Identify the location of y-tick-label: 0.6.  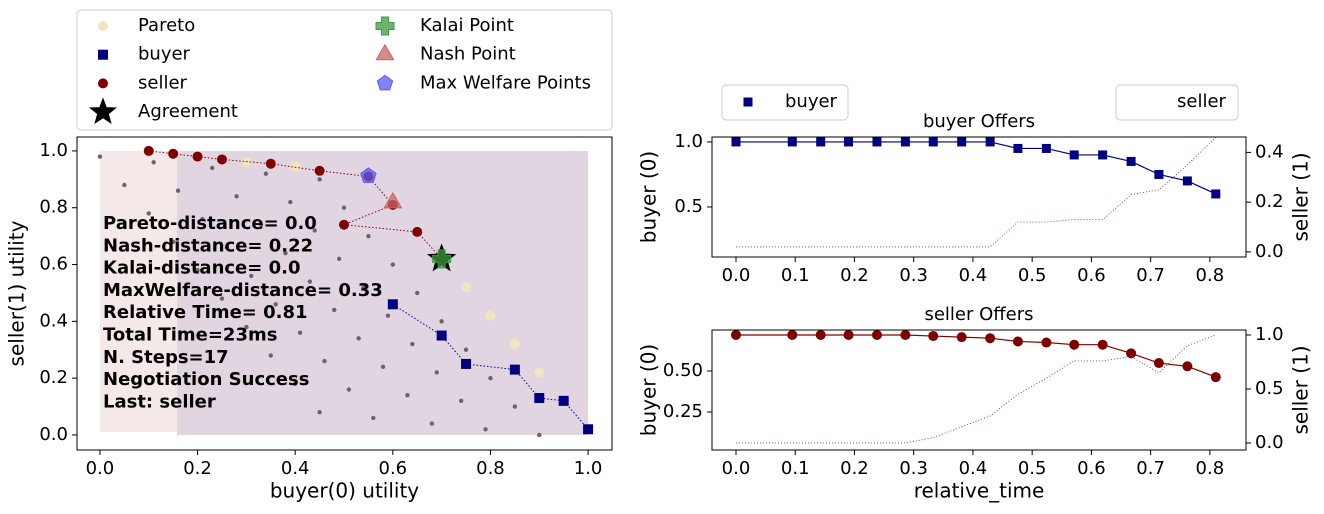
(53, 264).